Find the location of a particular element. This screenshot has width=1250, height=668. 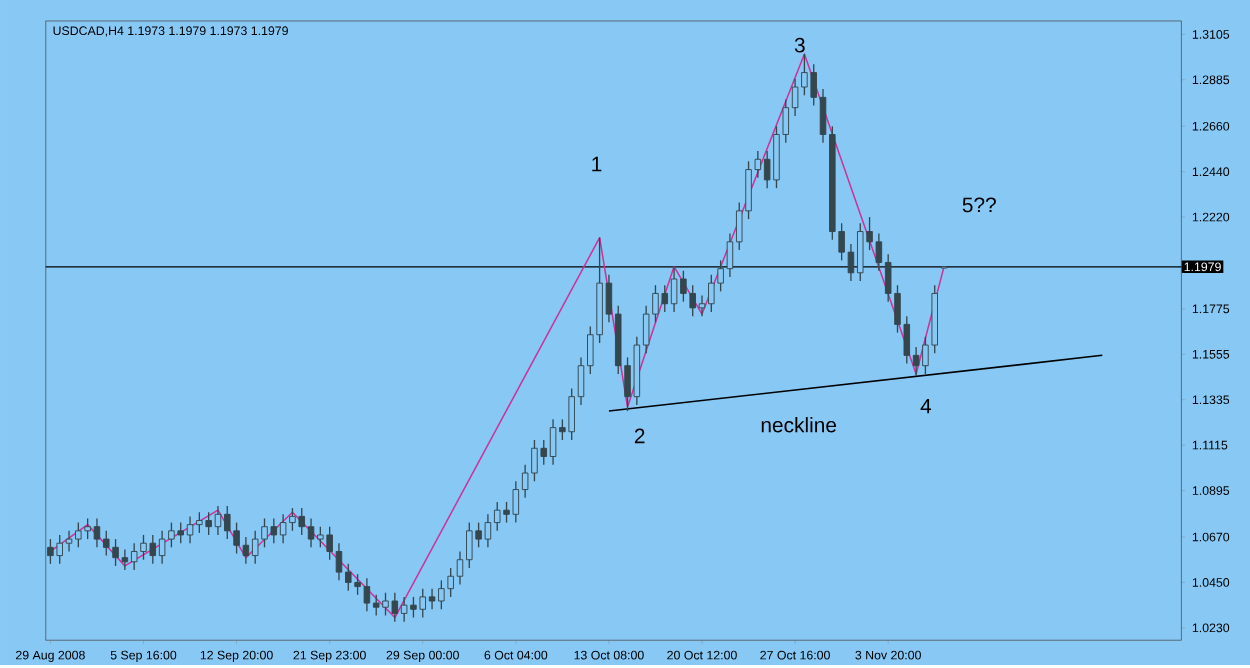

annotation: neckline is located at coordinates (799, 424).